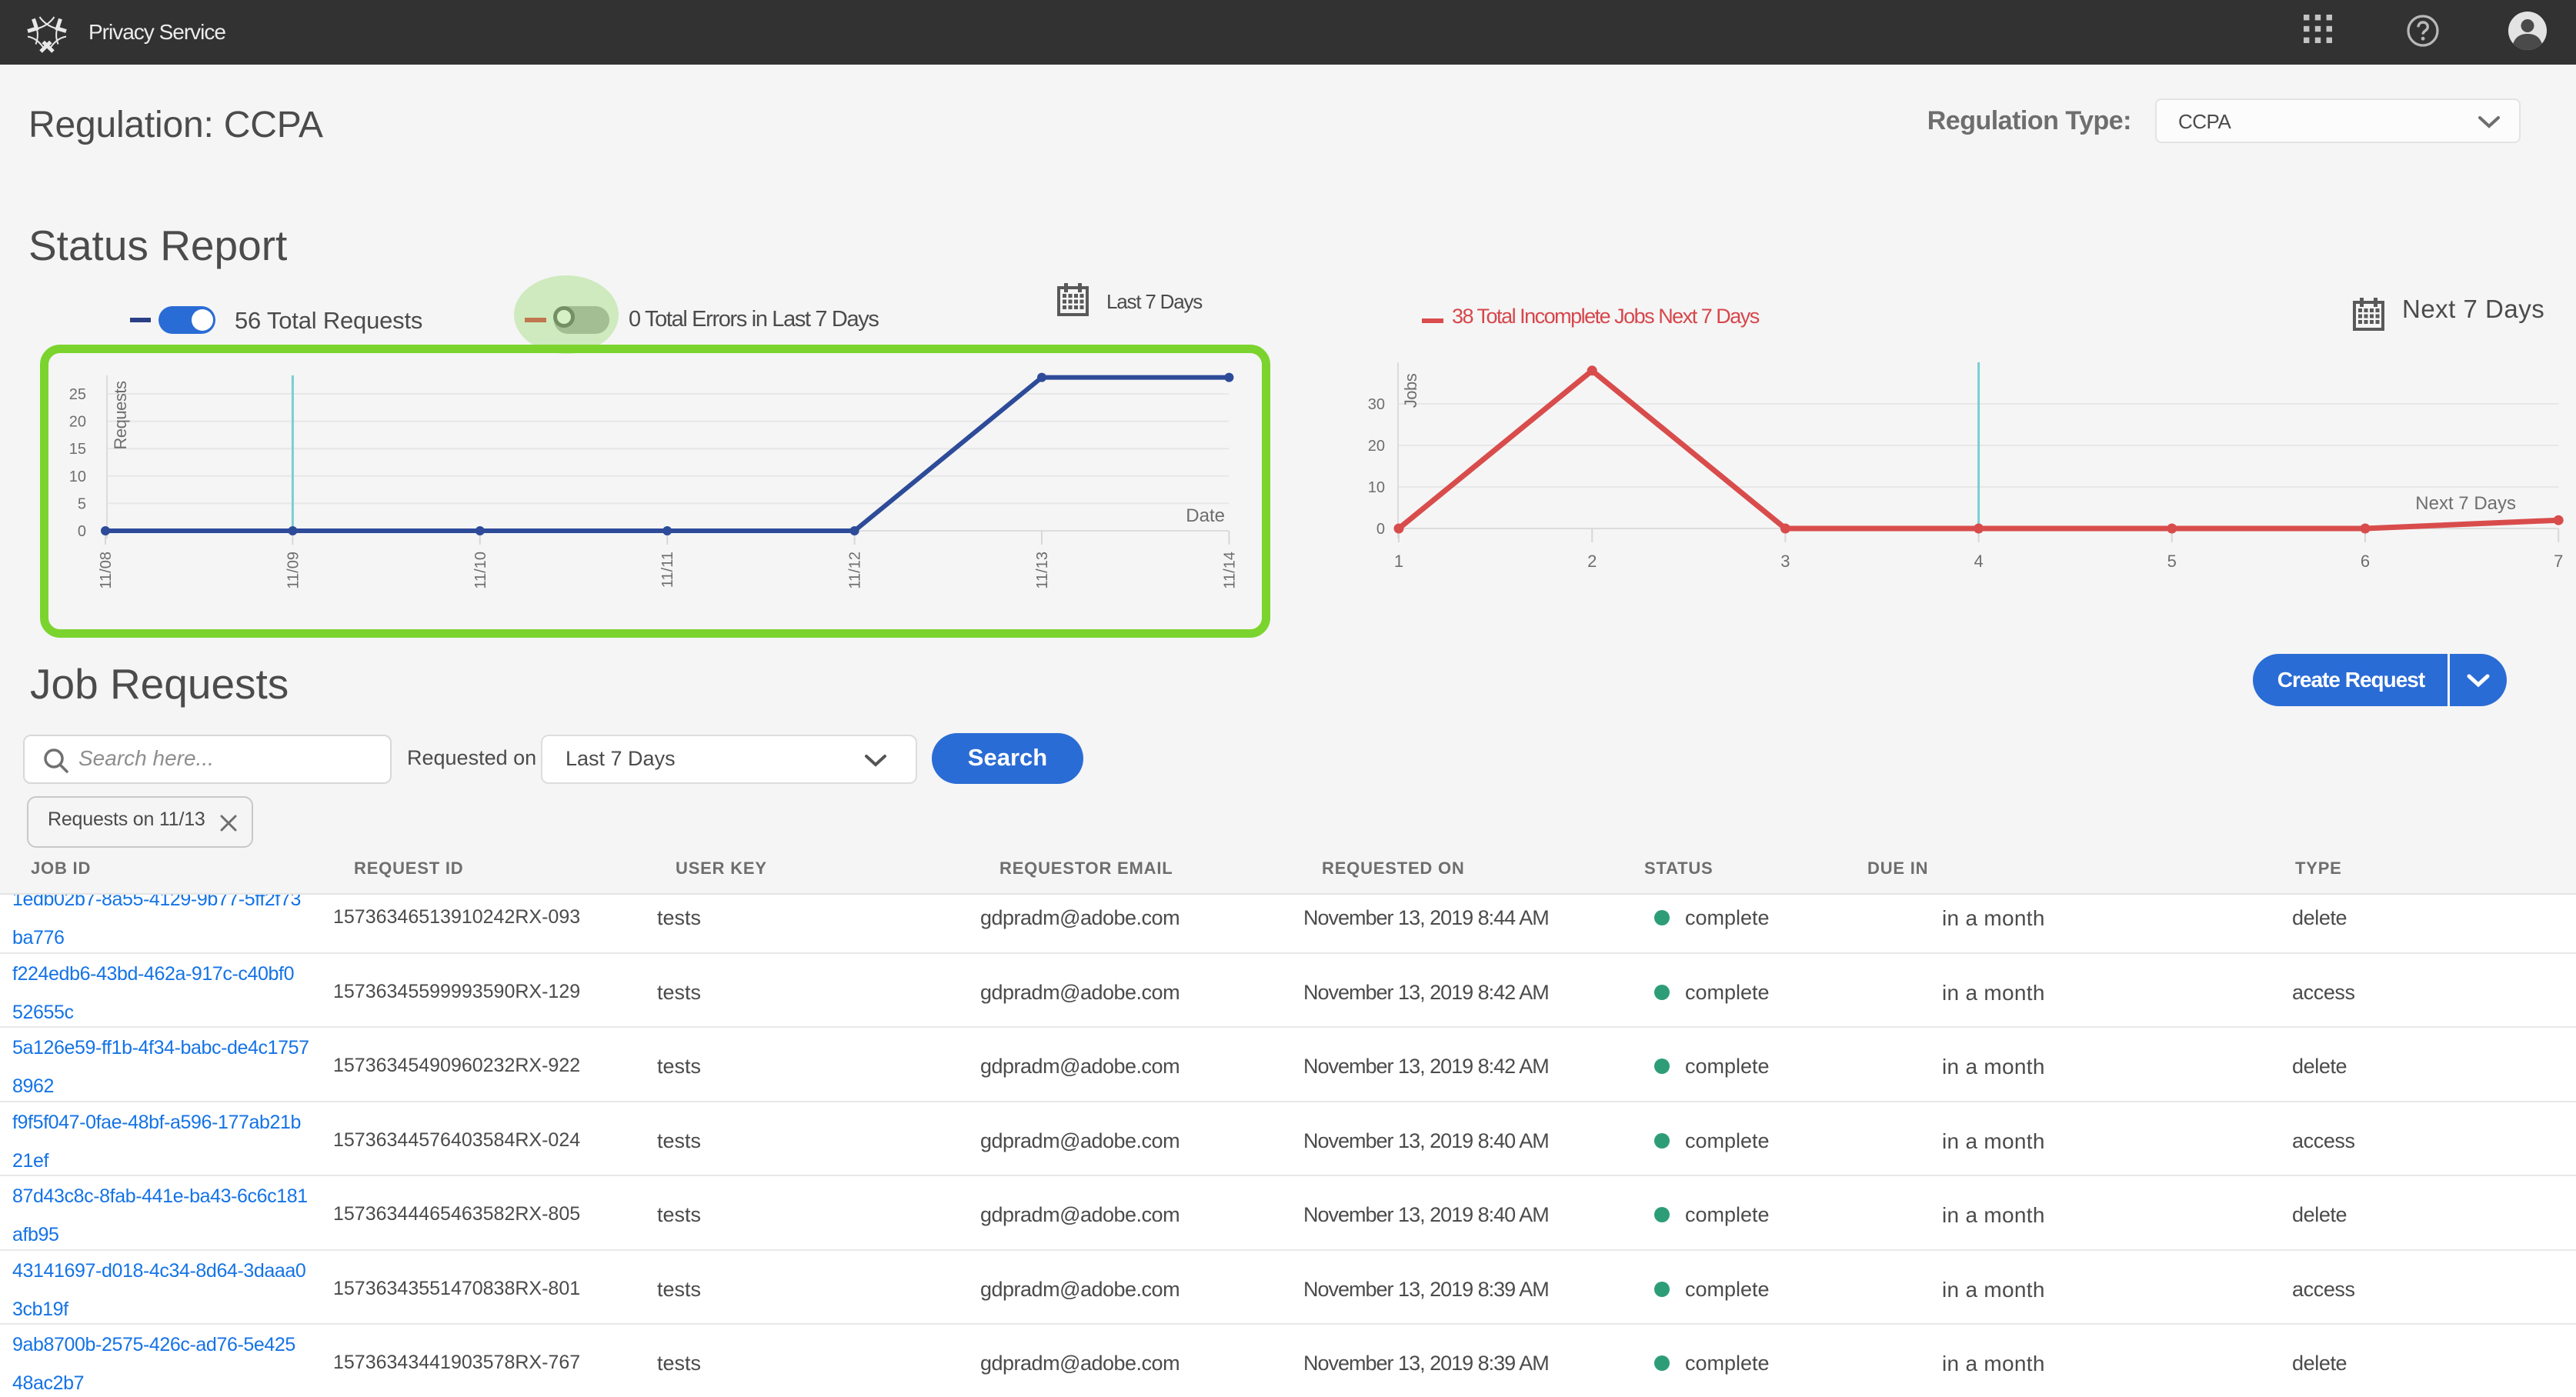  I want to click on svg-text: 11/09, so click(293, 570).